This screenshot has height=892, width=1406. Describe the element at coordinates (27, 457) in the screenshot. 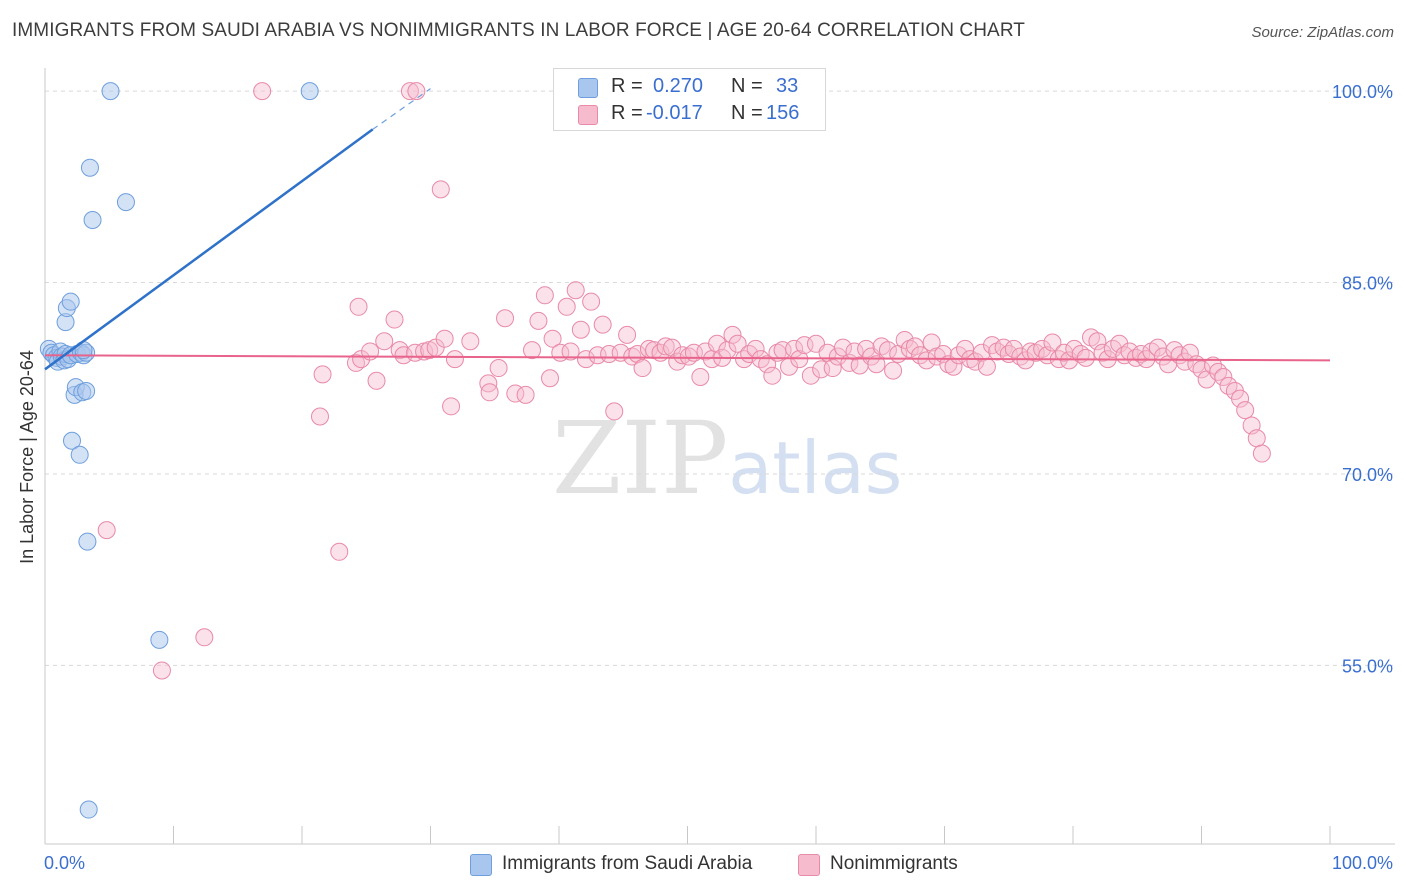

I see `y-axis-label: In Labor Force | Age 20-64` at that location.